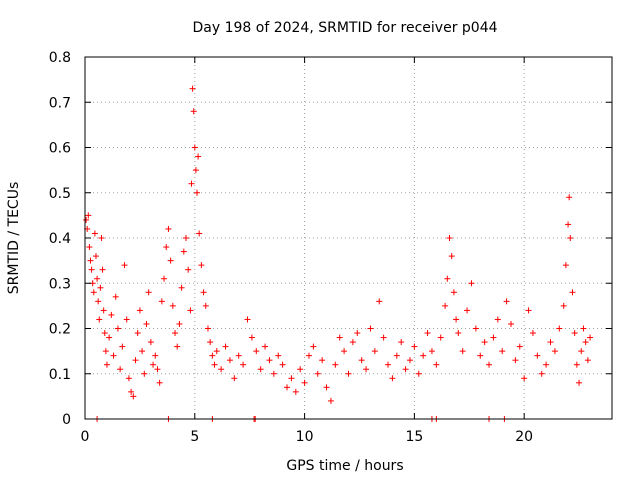 This screenshot has width=640, height=480. I want to click on y-tick-label: 0.6, so click(60, 149).